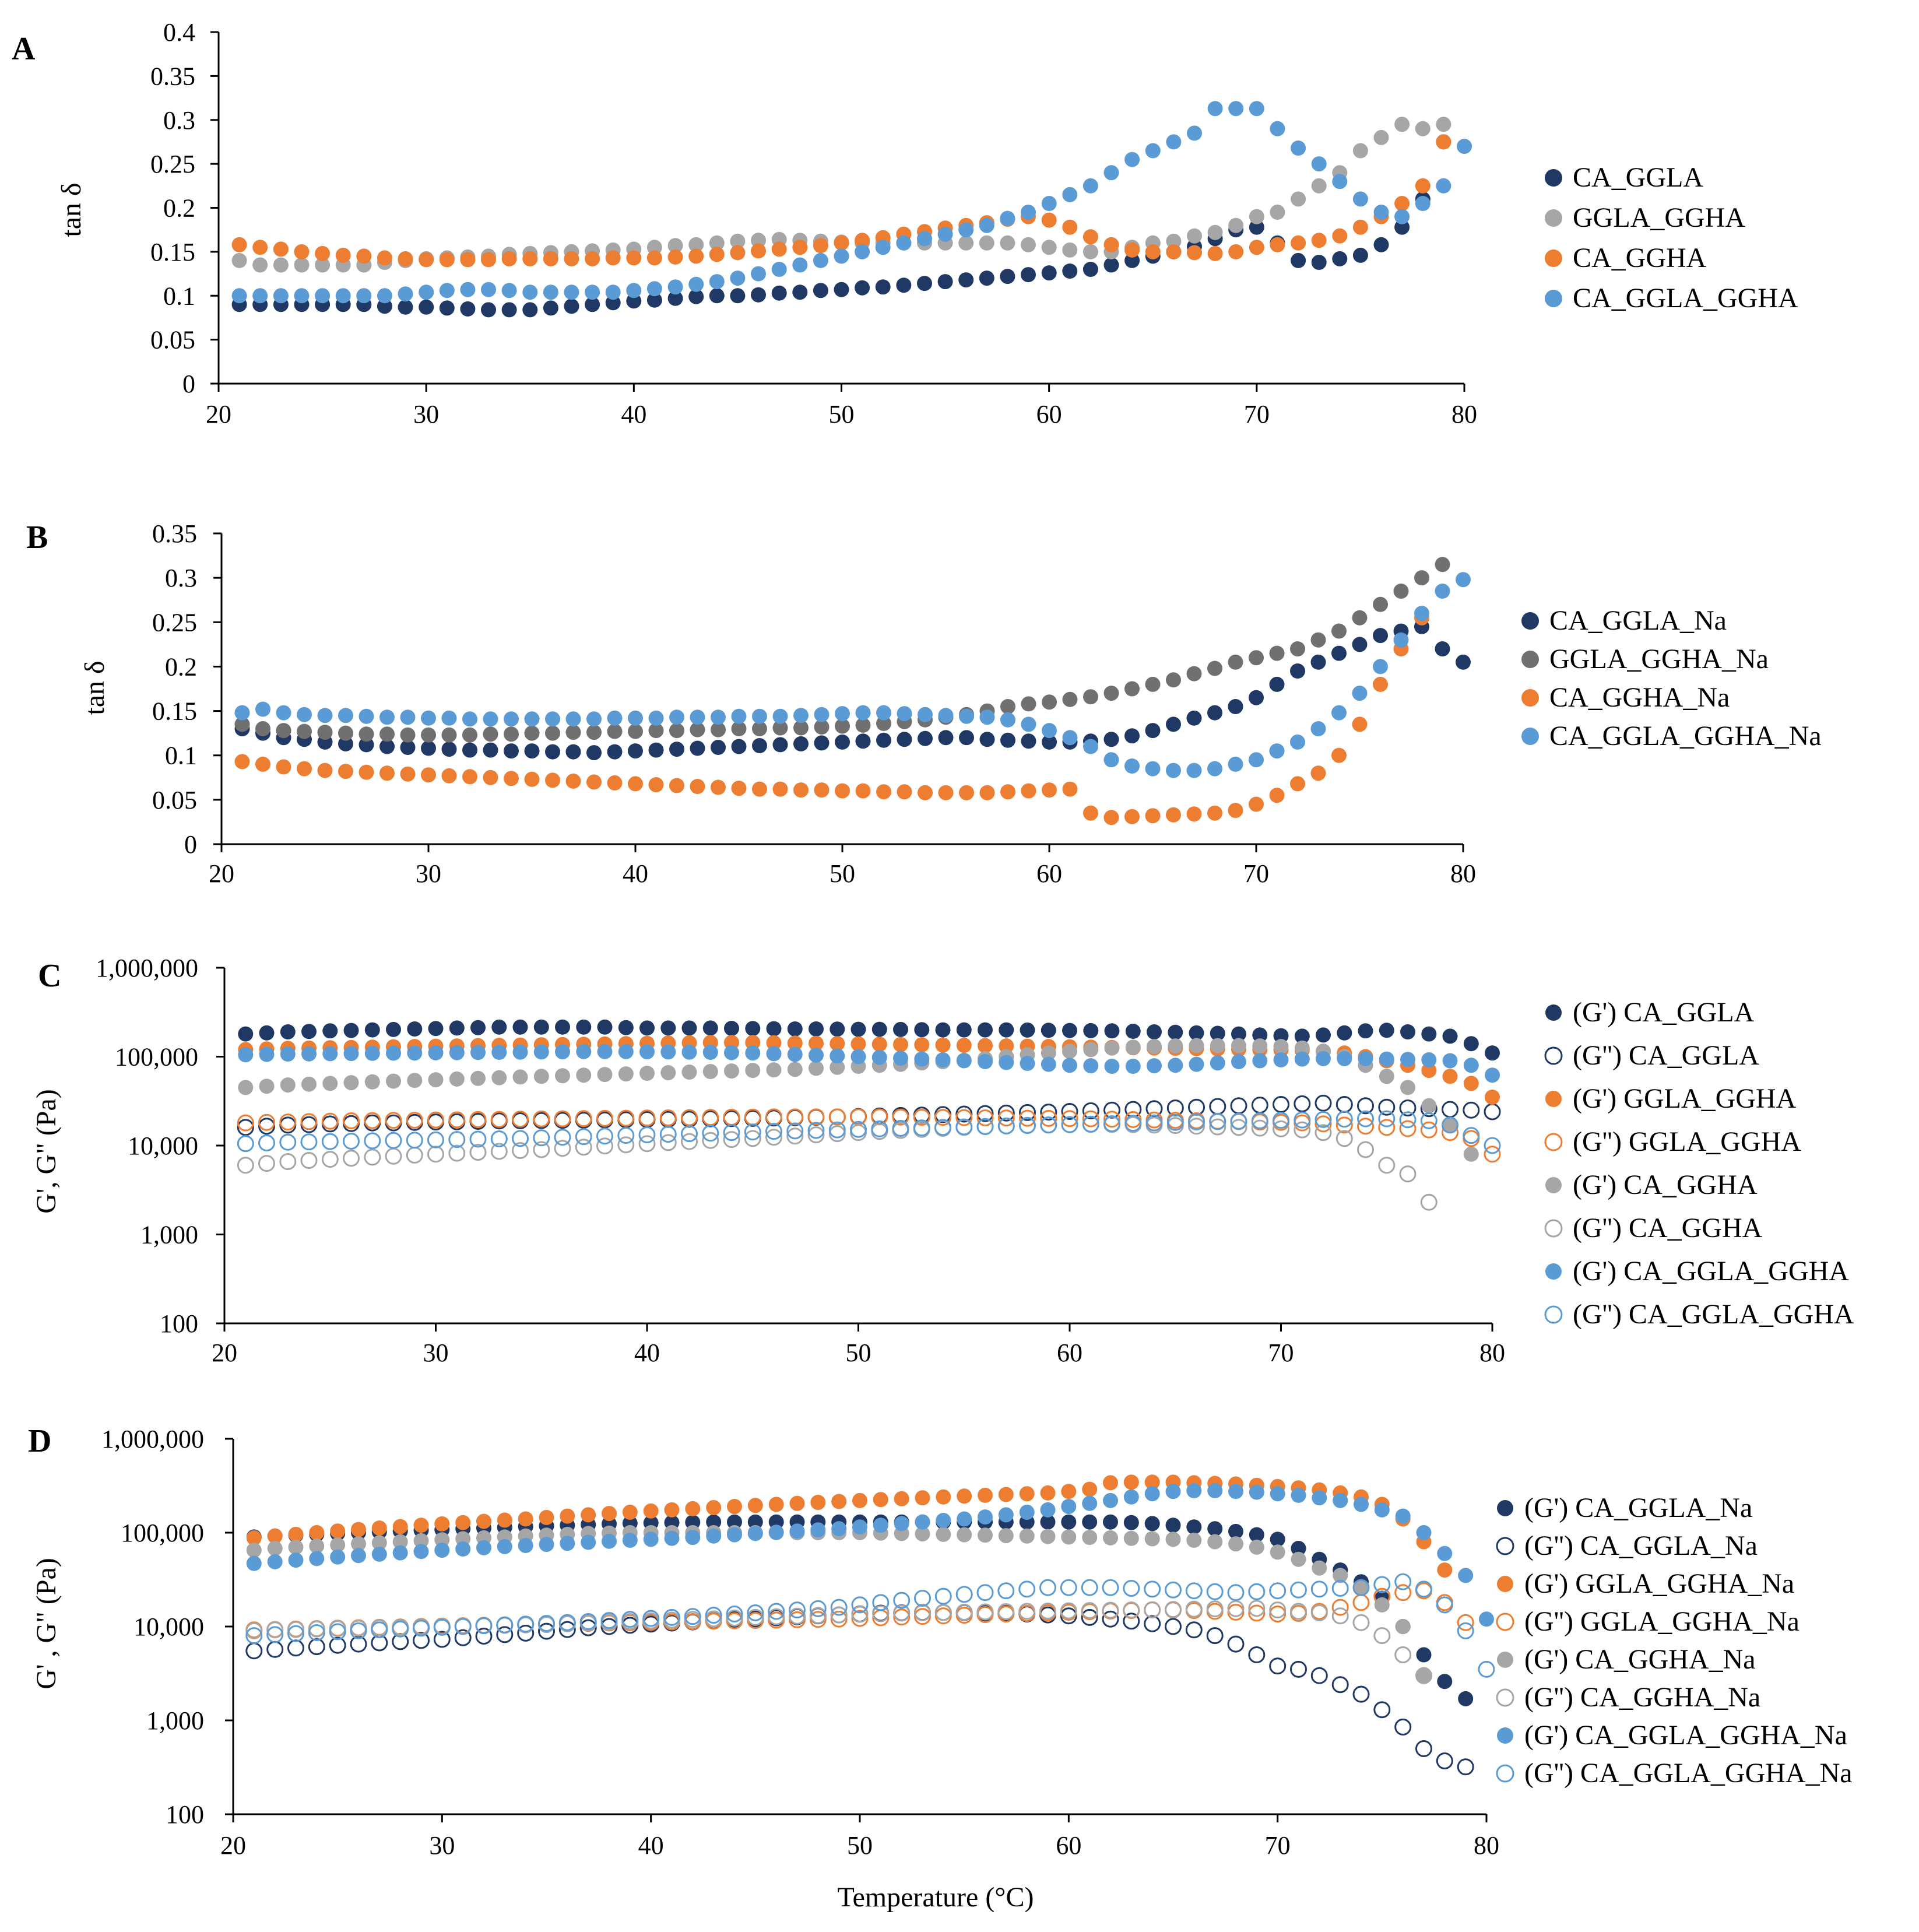  I want to click on panel-d-legend-marker, so click(1505, 1660).